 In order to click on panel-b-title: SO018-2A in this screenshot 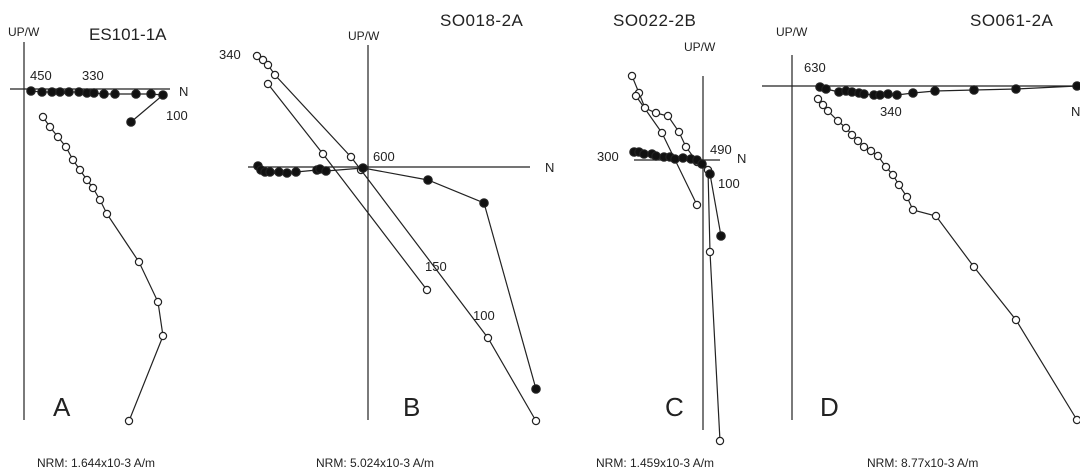, I will do `click(482, 20)`.